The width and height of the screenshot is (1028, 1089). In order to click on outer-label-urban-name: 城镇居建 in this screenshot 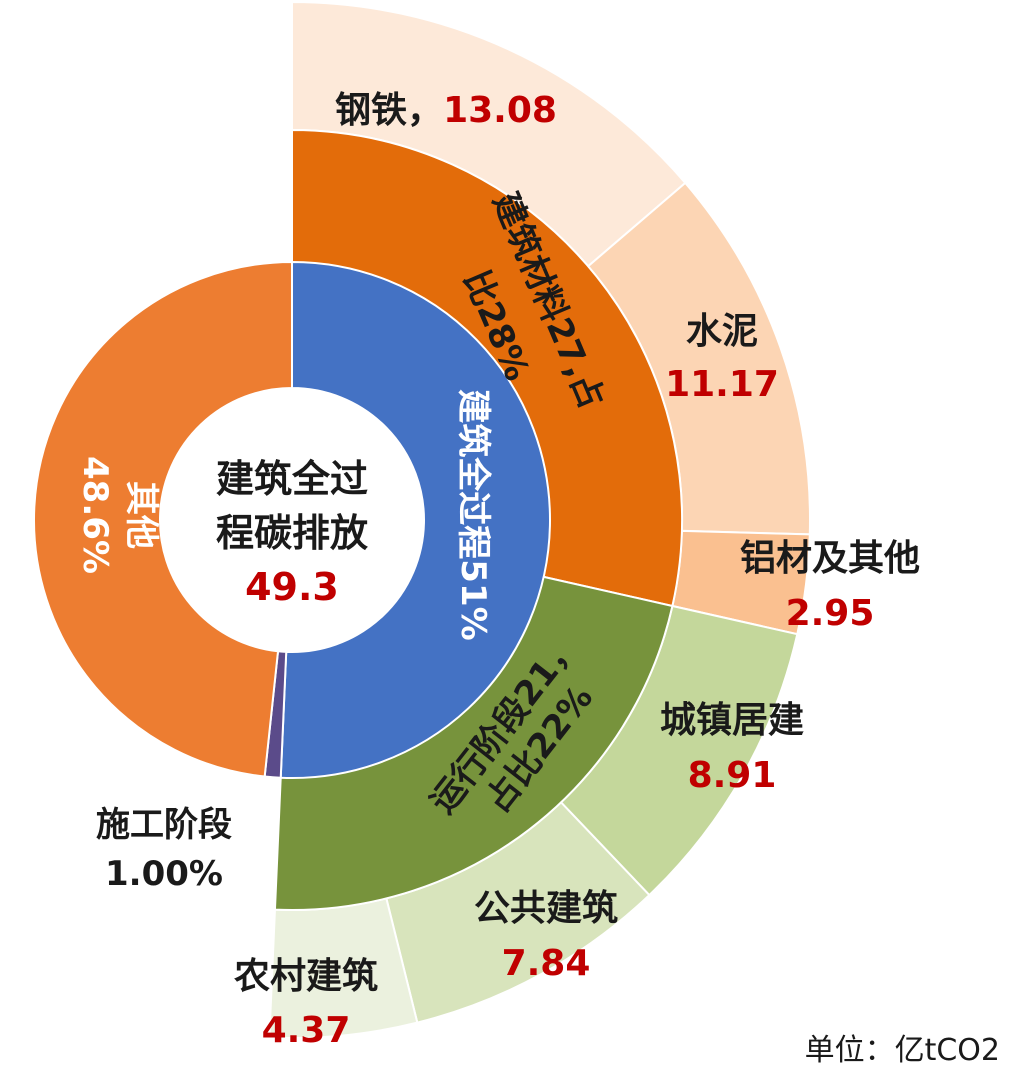, I will do `click(732, 720)`.